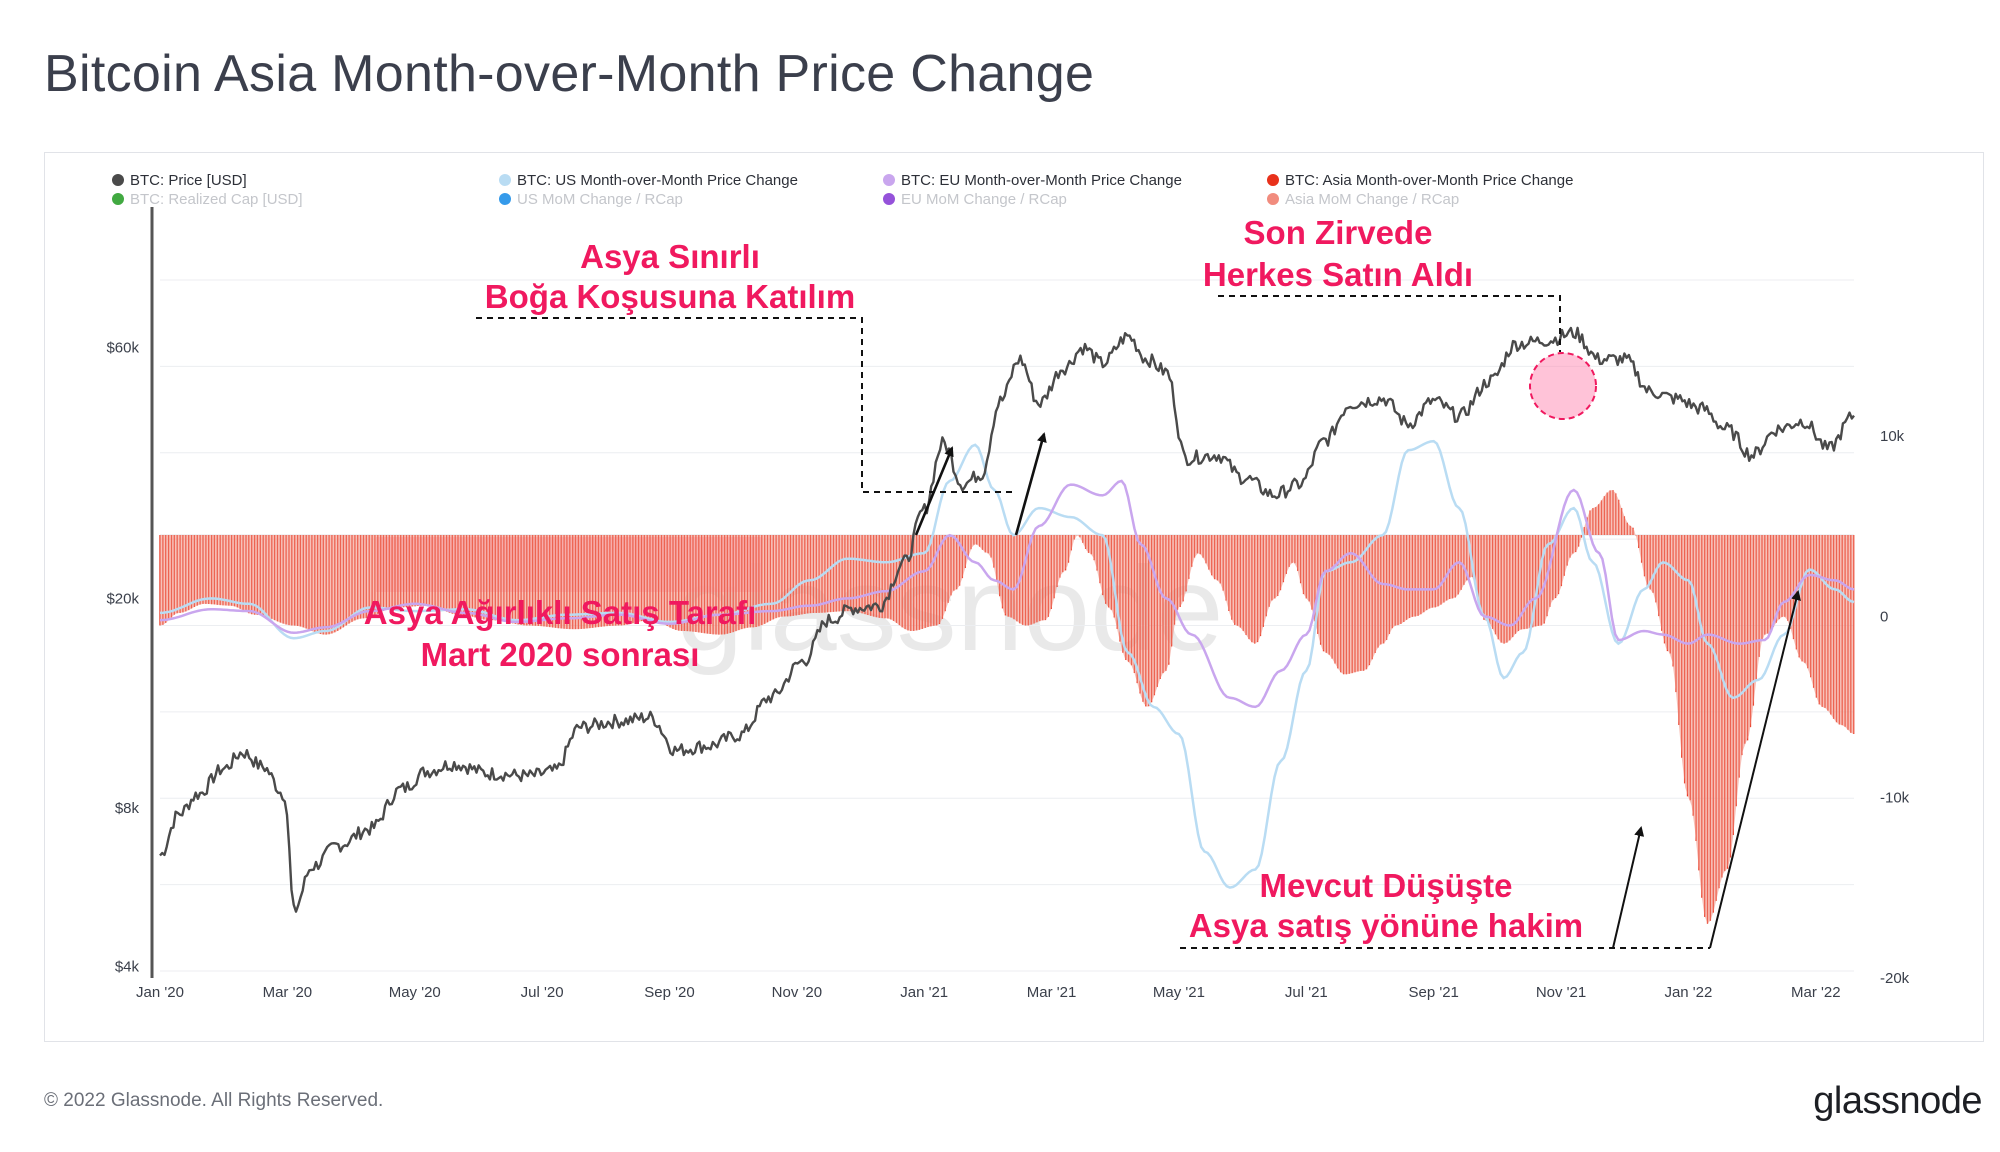 This screenshot has width=2000, height=1152. I want to click on legend-label: EU MoM Change / RCap, so click(984, 199).